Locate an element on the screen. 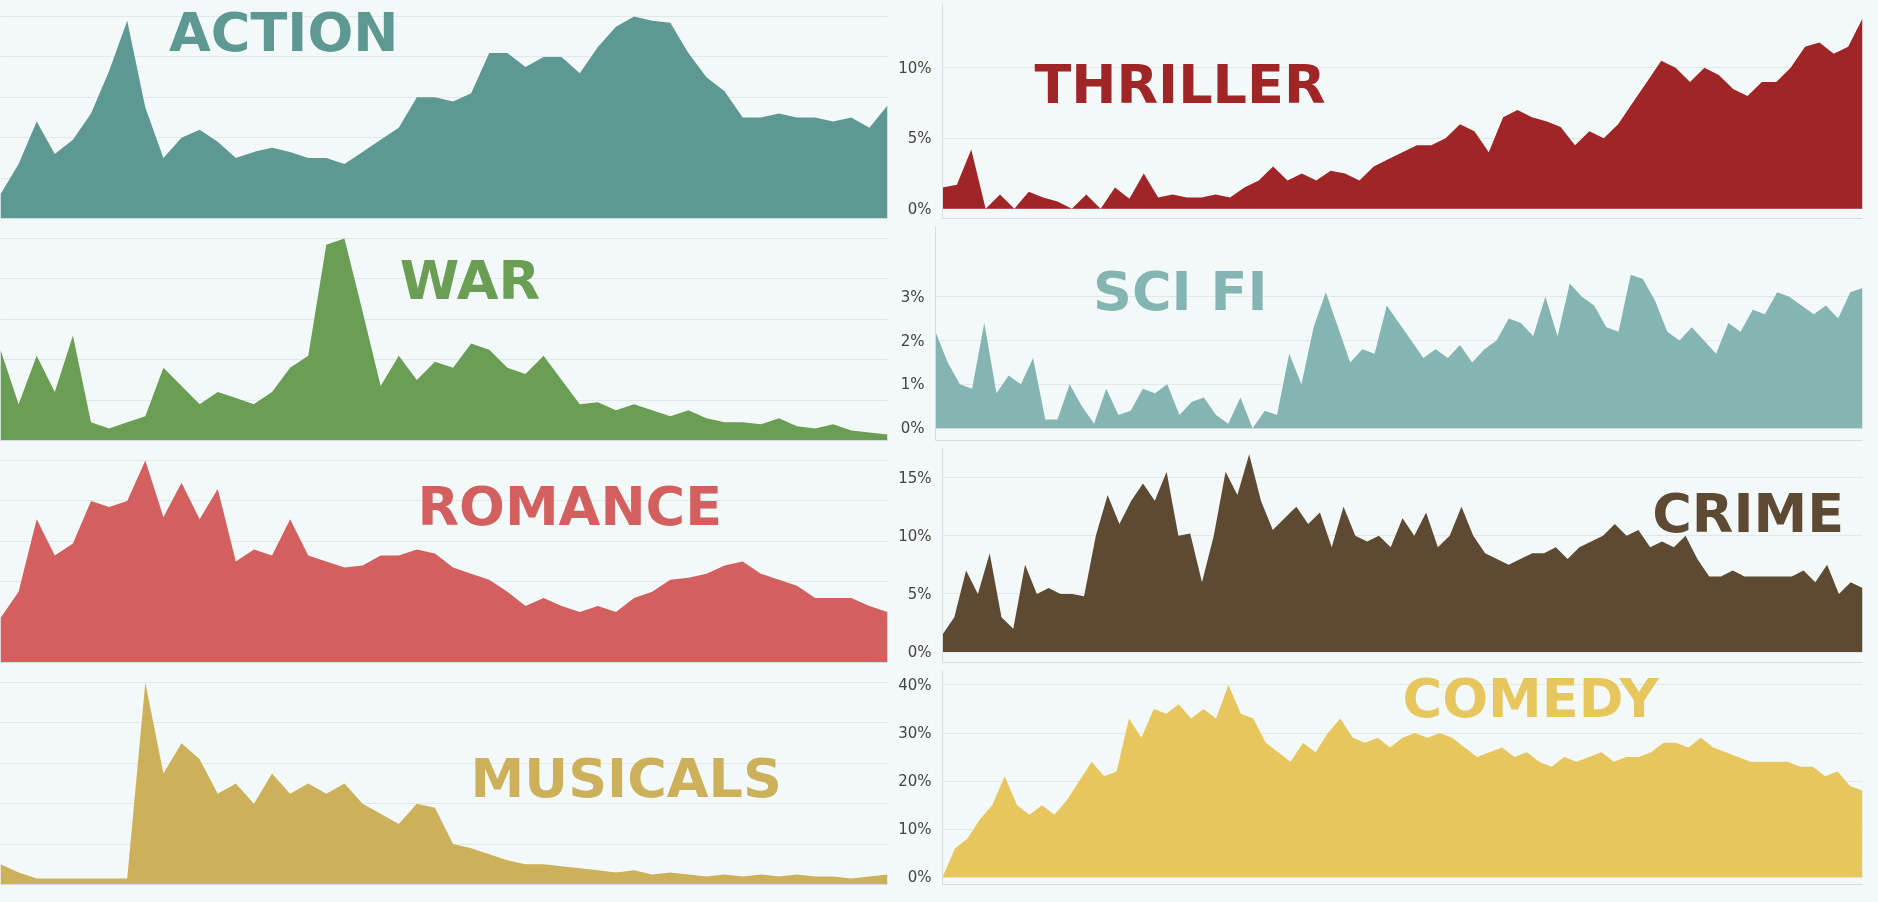 The height and width of the screenshot is (902, 1878). text: SCI FI is located at coordinates (1180, 291).